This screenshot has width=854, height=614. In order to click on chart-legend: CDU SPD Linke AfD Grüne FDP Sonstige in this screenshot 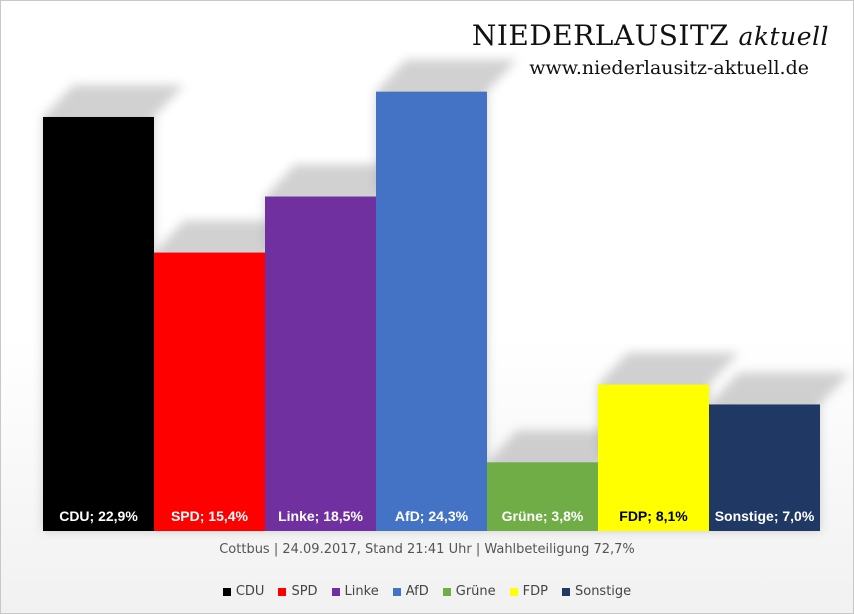, I will do `click(427, 591)`.